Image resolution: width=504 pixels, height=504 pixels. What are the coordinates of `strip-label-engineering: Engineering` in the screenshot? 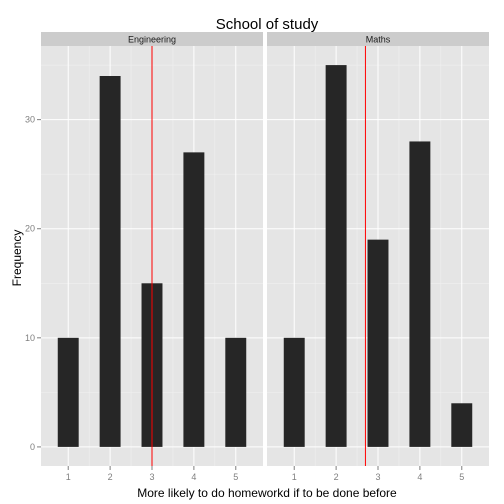 It's located at (152, 40).